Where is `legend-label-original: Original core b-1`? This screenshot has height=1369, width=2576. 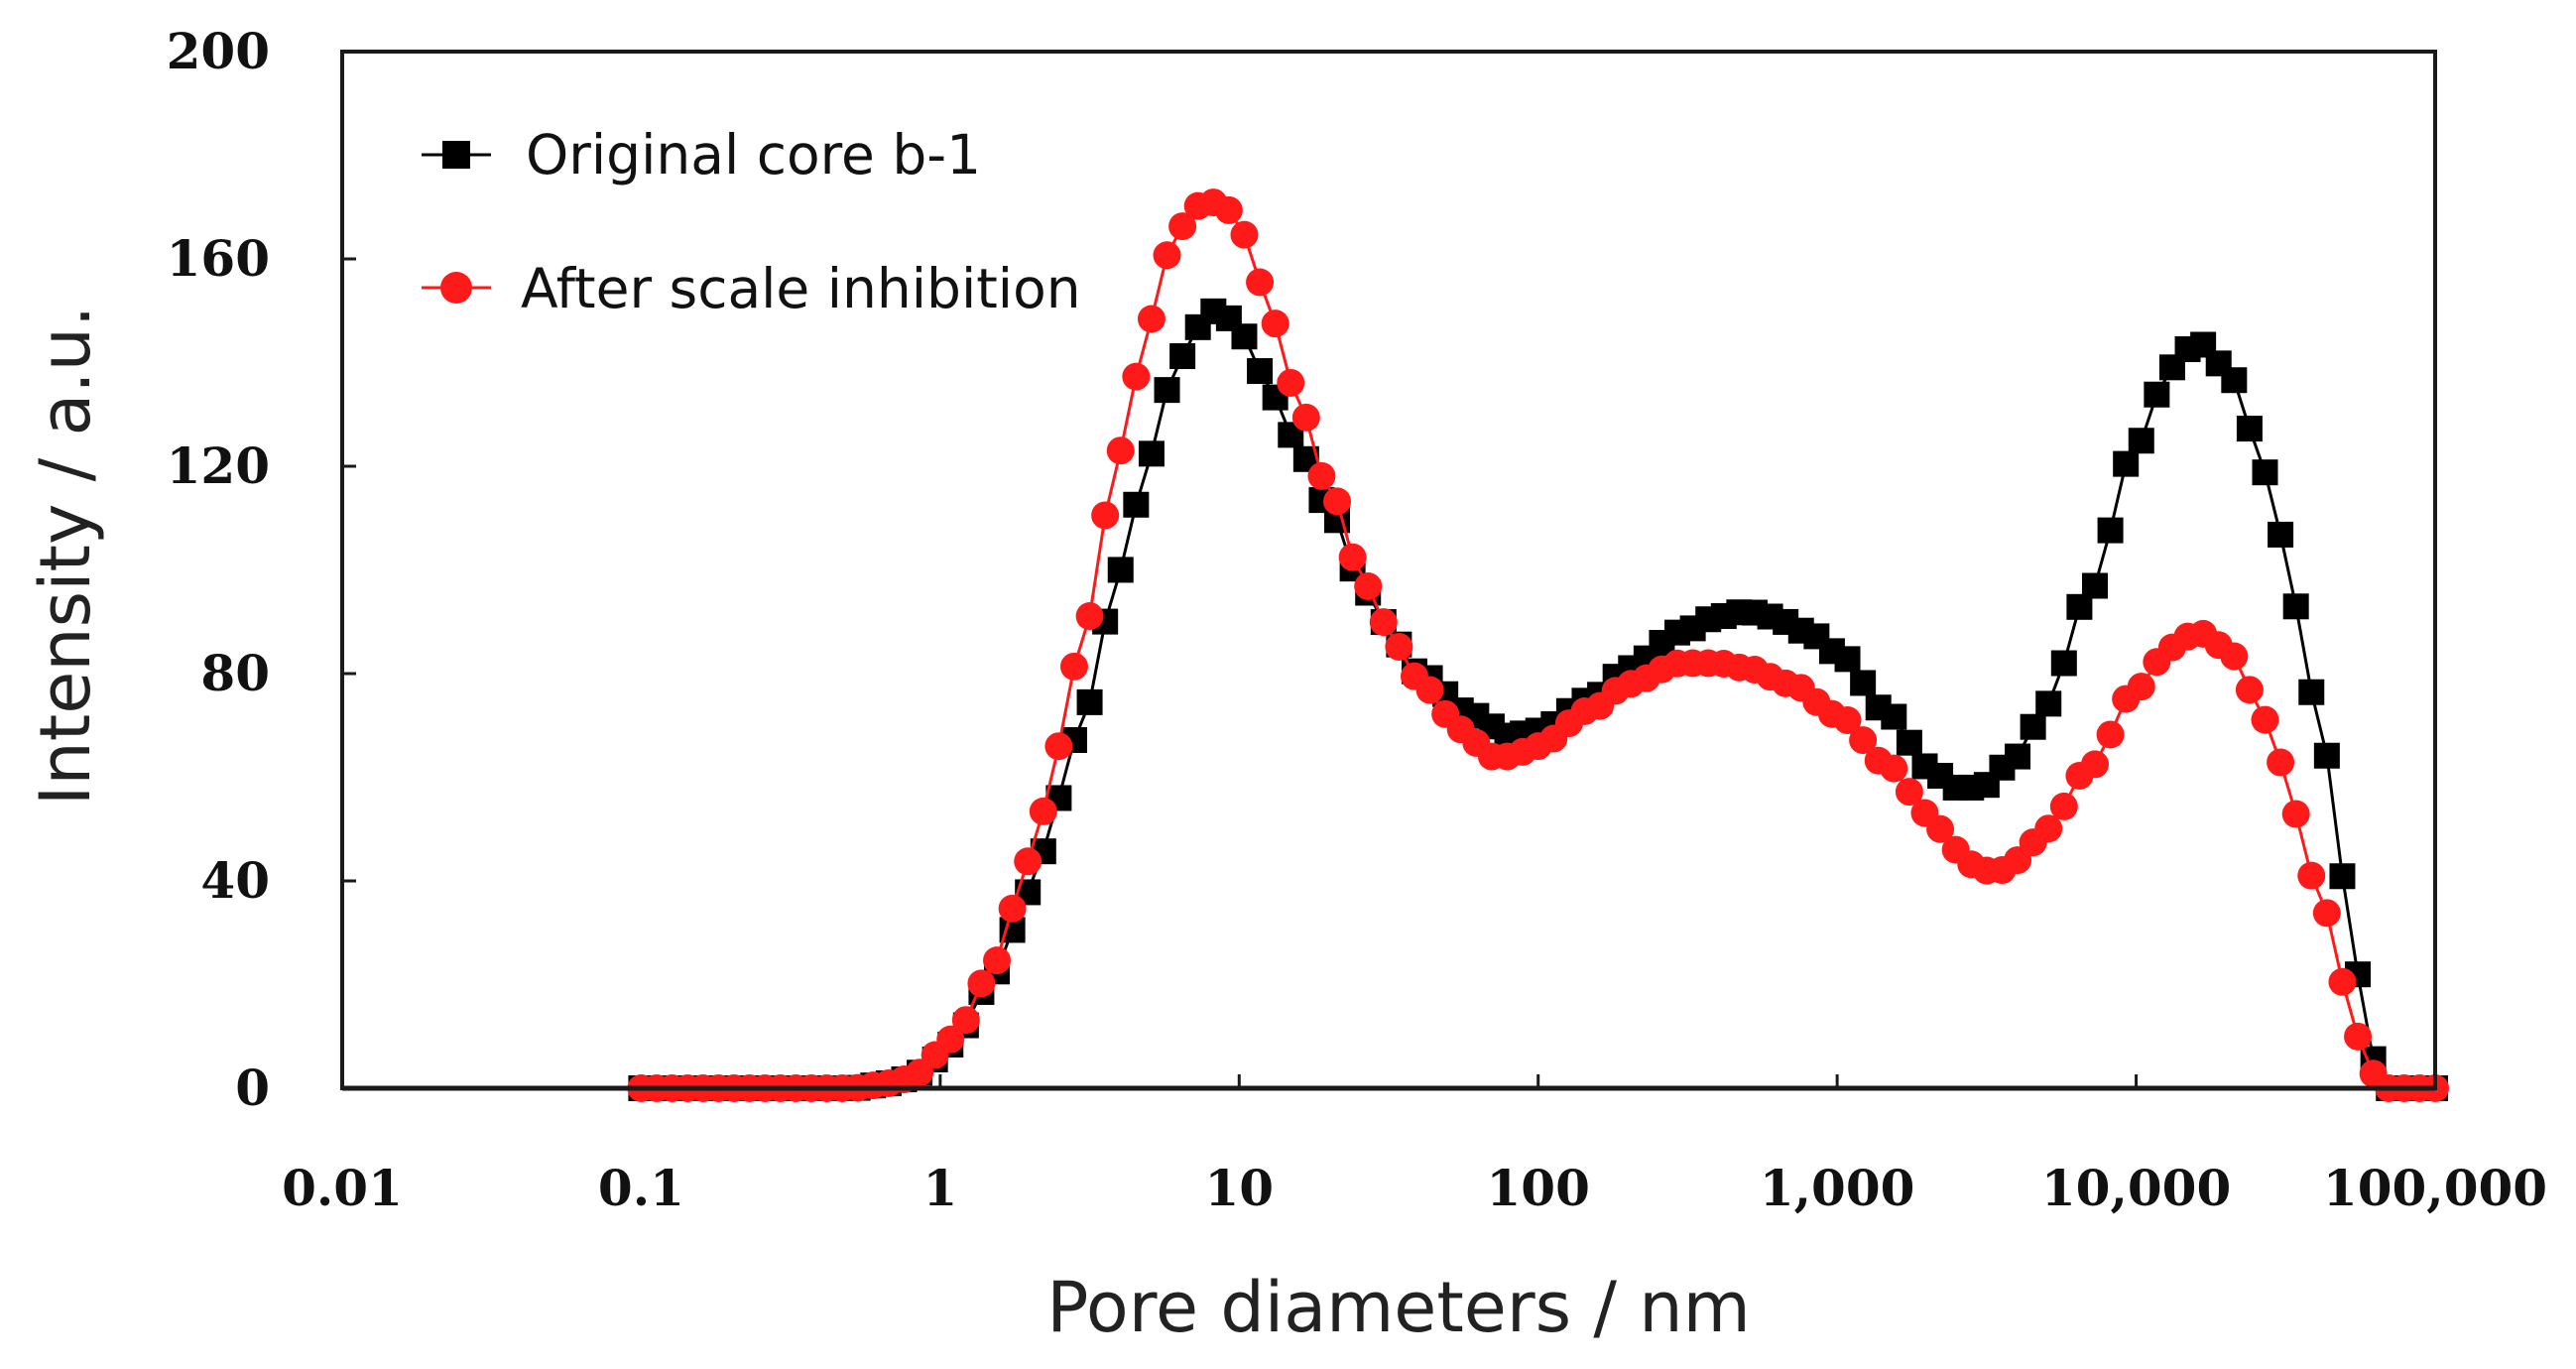
legend-label-original: Original core b-1 is located at coordinates (753, 155).